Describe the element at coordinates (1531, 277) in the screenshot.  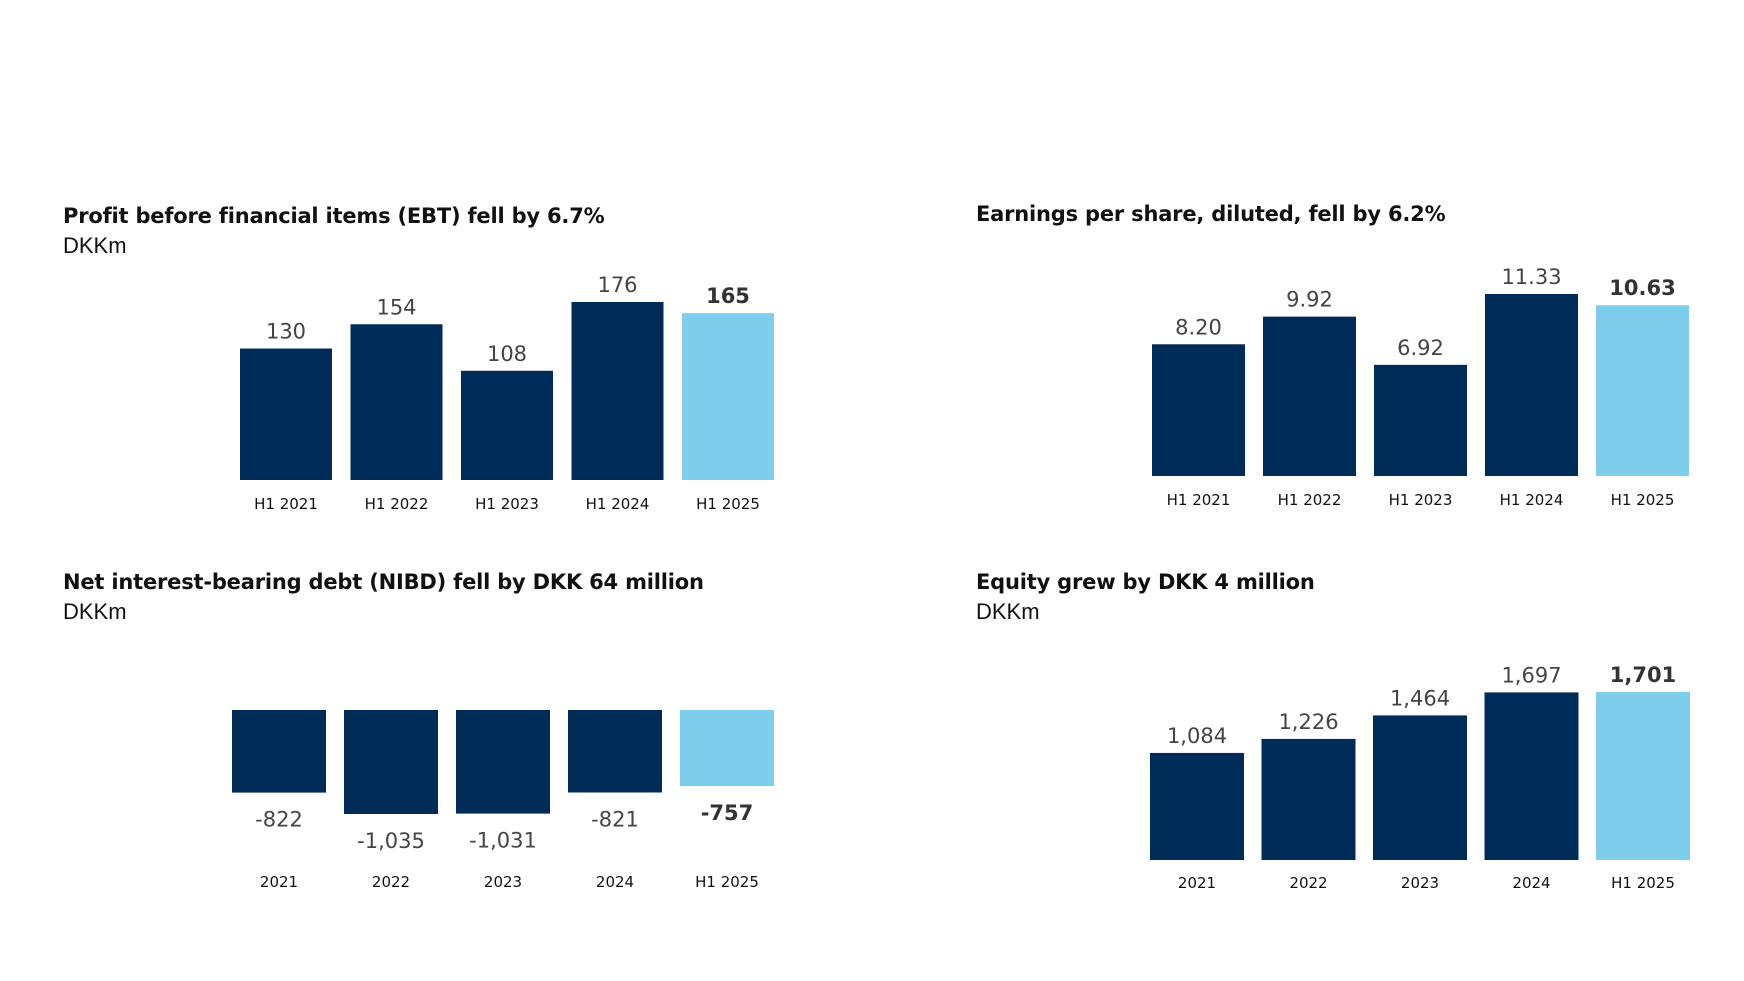
I see `eps-value-label: 11.33` at that location.